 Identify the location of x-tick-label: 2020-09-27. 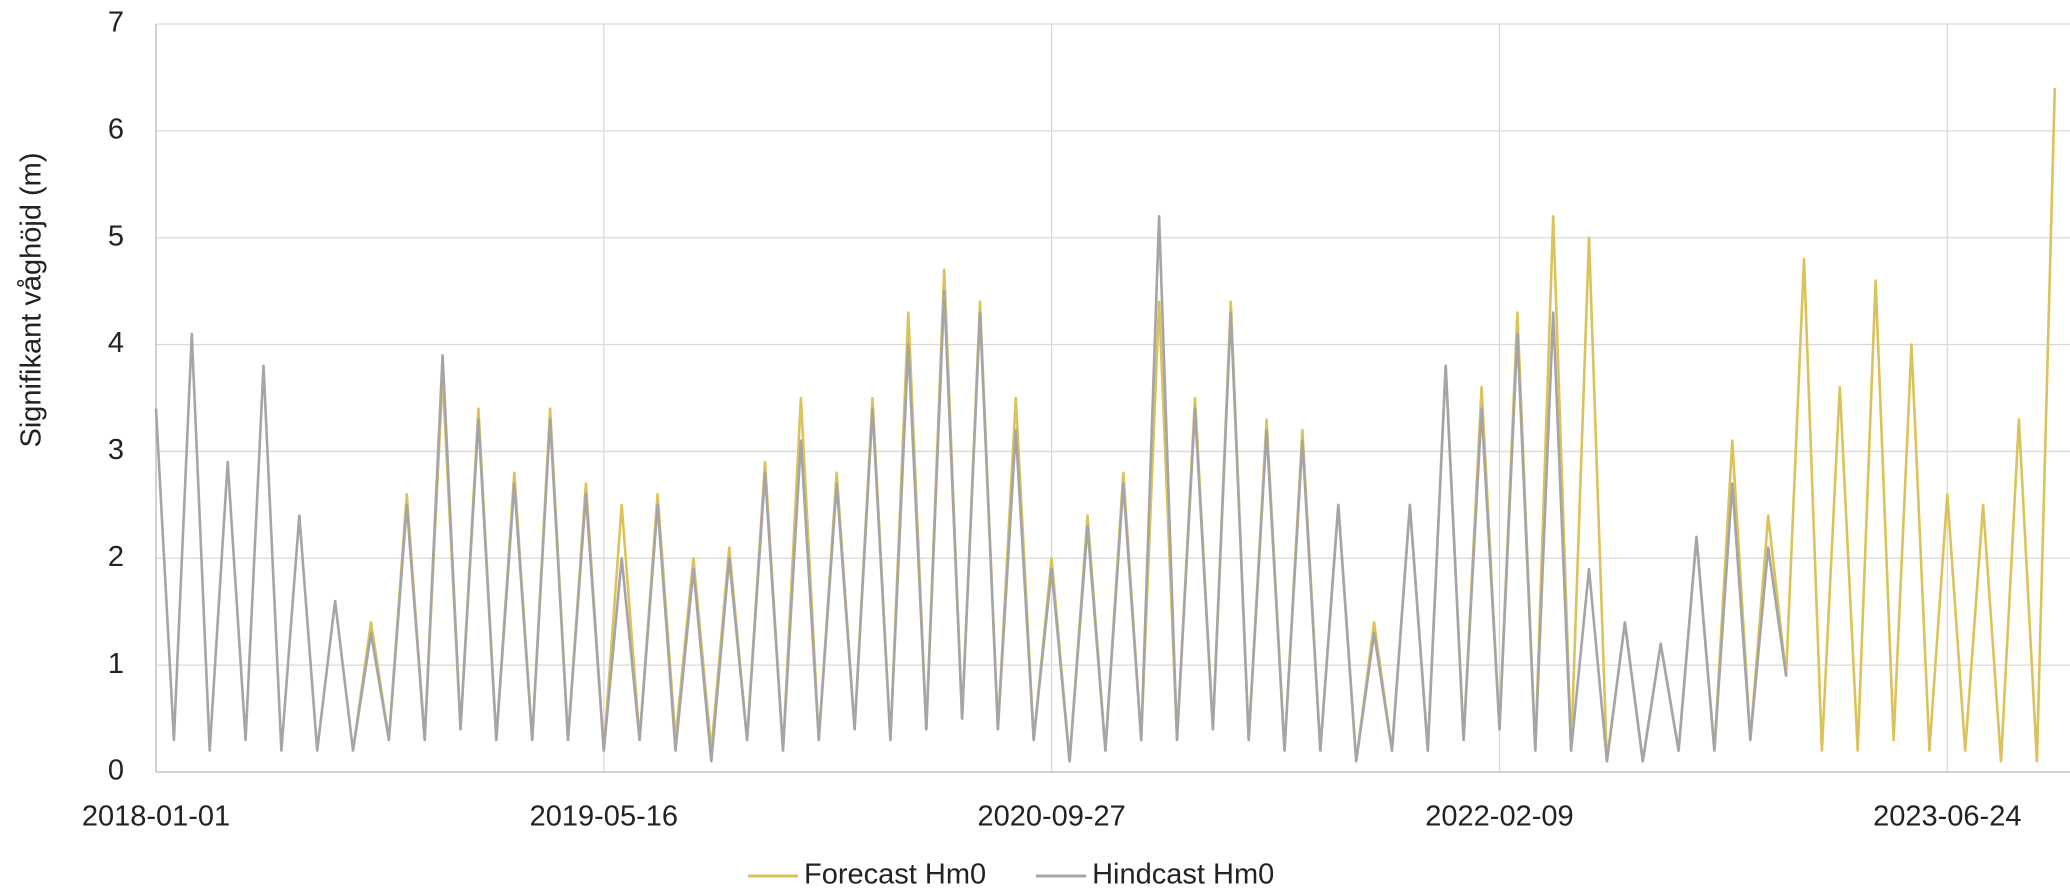
(1051, 817).